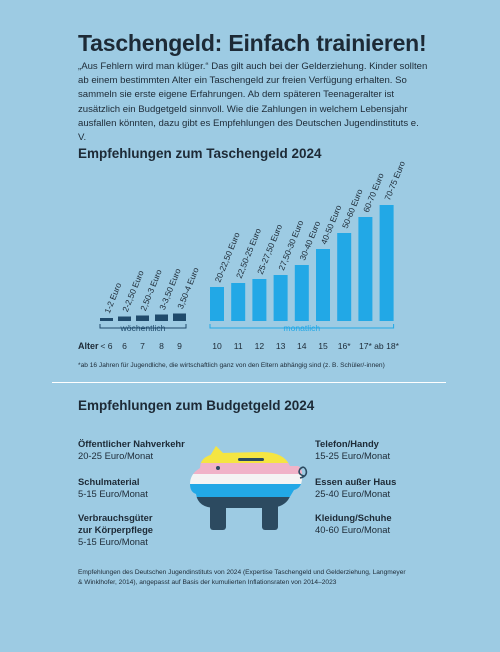 The height and width of the screenshot is (652, 500). Describe the element at coordinates (131, 443) in the screenshot. I see `budget-label: Öffentlicher Nahverkehr` at that location.